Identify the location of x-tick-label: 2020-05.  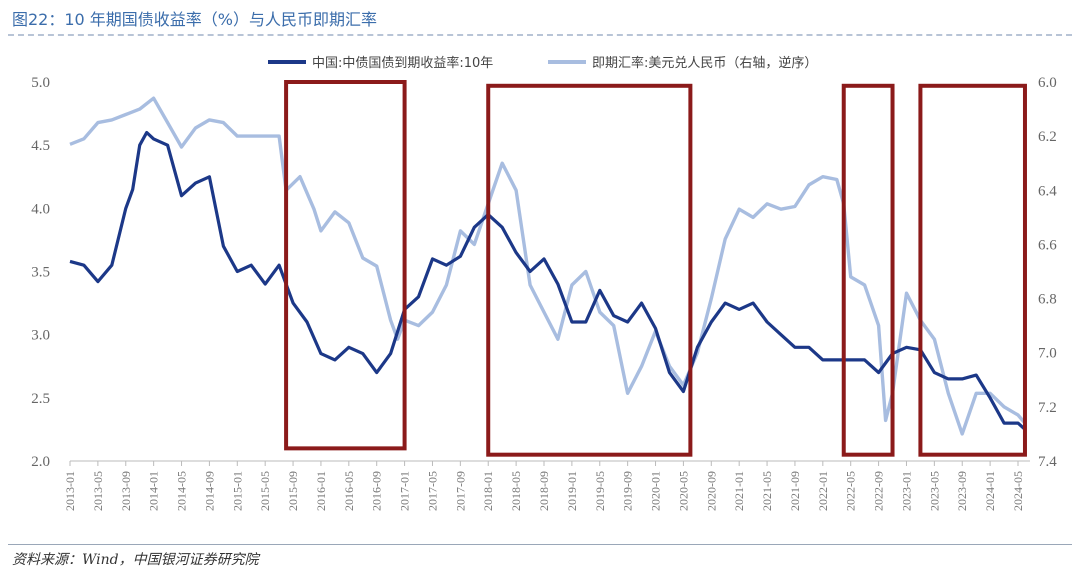
(683, 491).